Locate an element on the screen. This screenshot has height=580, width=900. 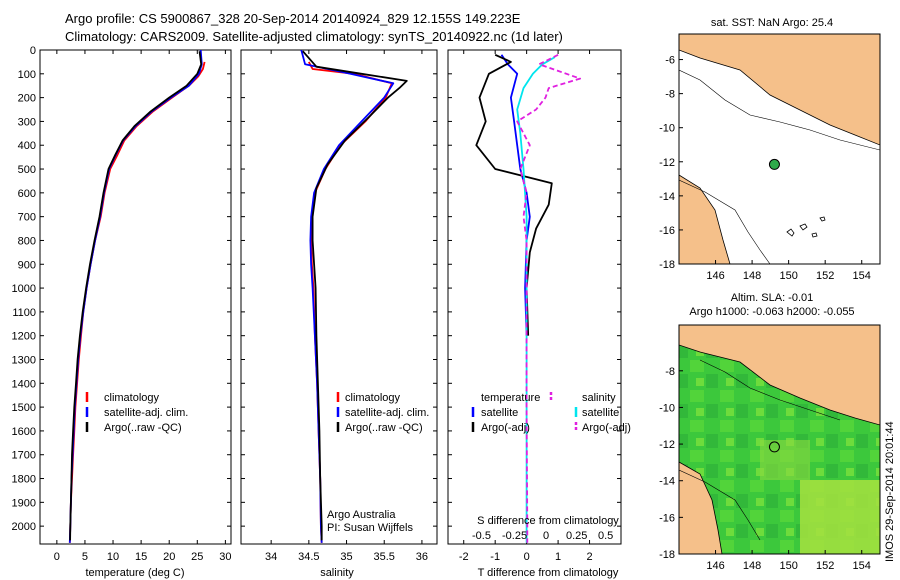
ytick-label: 1400 is located at coordinates (24, 384).